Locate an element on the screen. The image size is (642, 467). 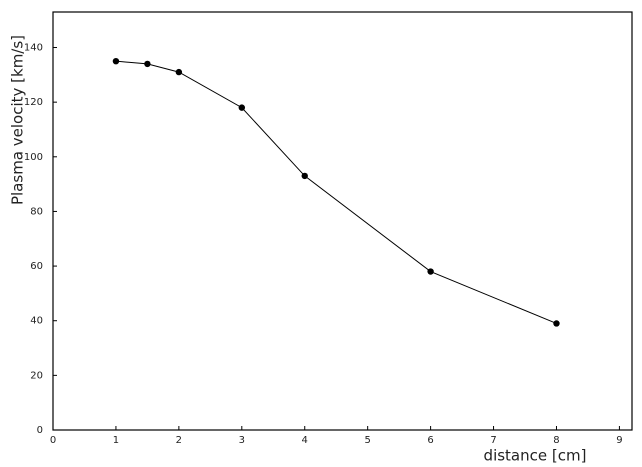
y-axis-label: Plasma velocity [km/s] is located at coordinates (18, 120).